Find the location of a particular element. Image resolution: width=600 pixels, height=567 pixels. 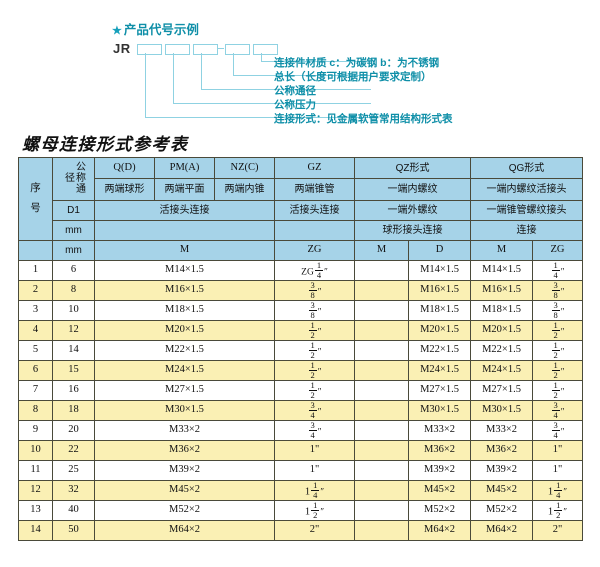

cell-gz-zg: 1 1 4 ″ is located at coordinates (314, 490).